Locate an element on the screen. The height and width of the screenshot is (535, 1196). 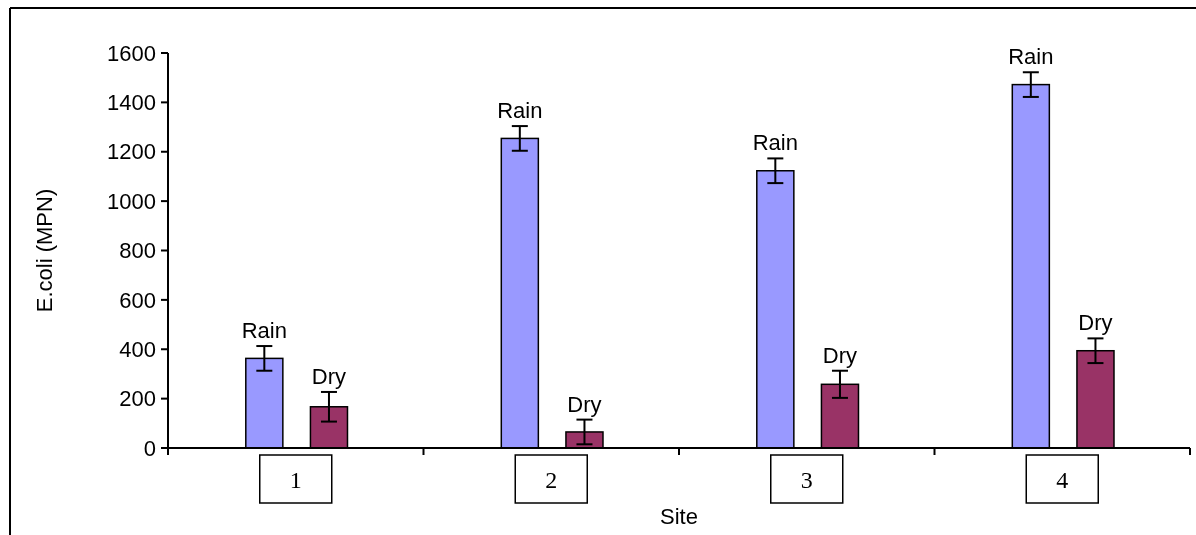
y-tick-label: 1200 is located at coordinates (131, 152).